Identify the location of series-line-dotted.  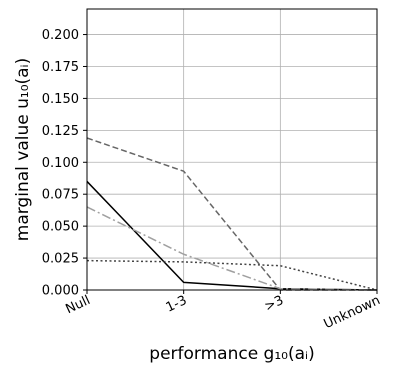
(232, 275).